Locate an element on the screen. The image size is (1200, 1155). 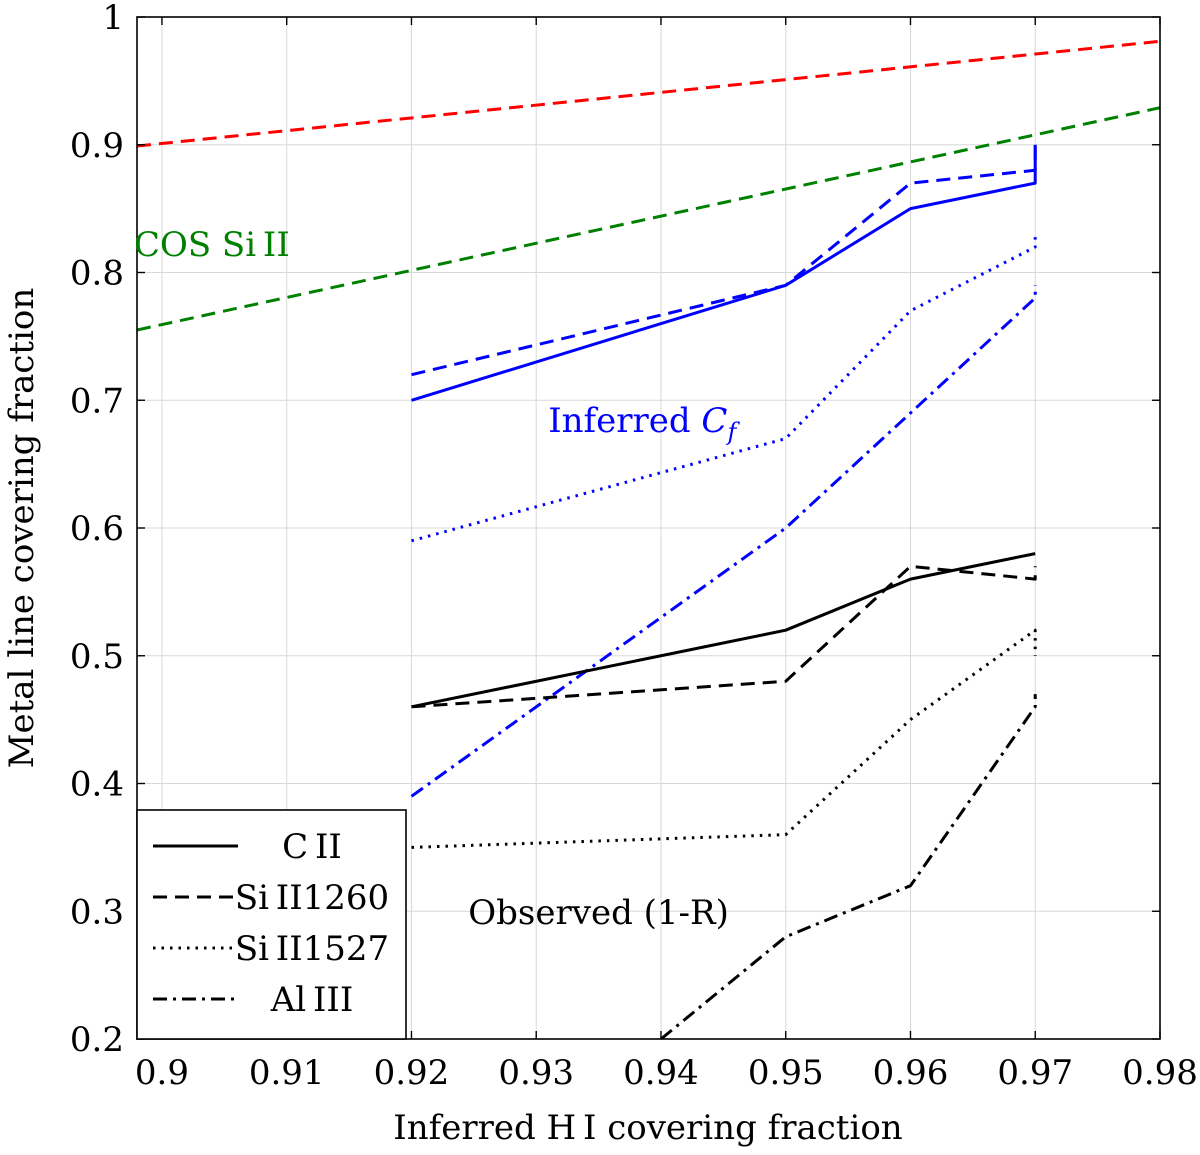
legend-label-al3: Al III is located at coordinates (312, 1000).